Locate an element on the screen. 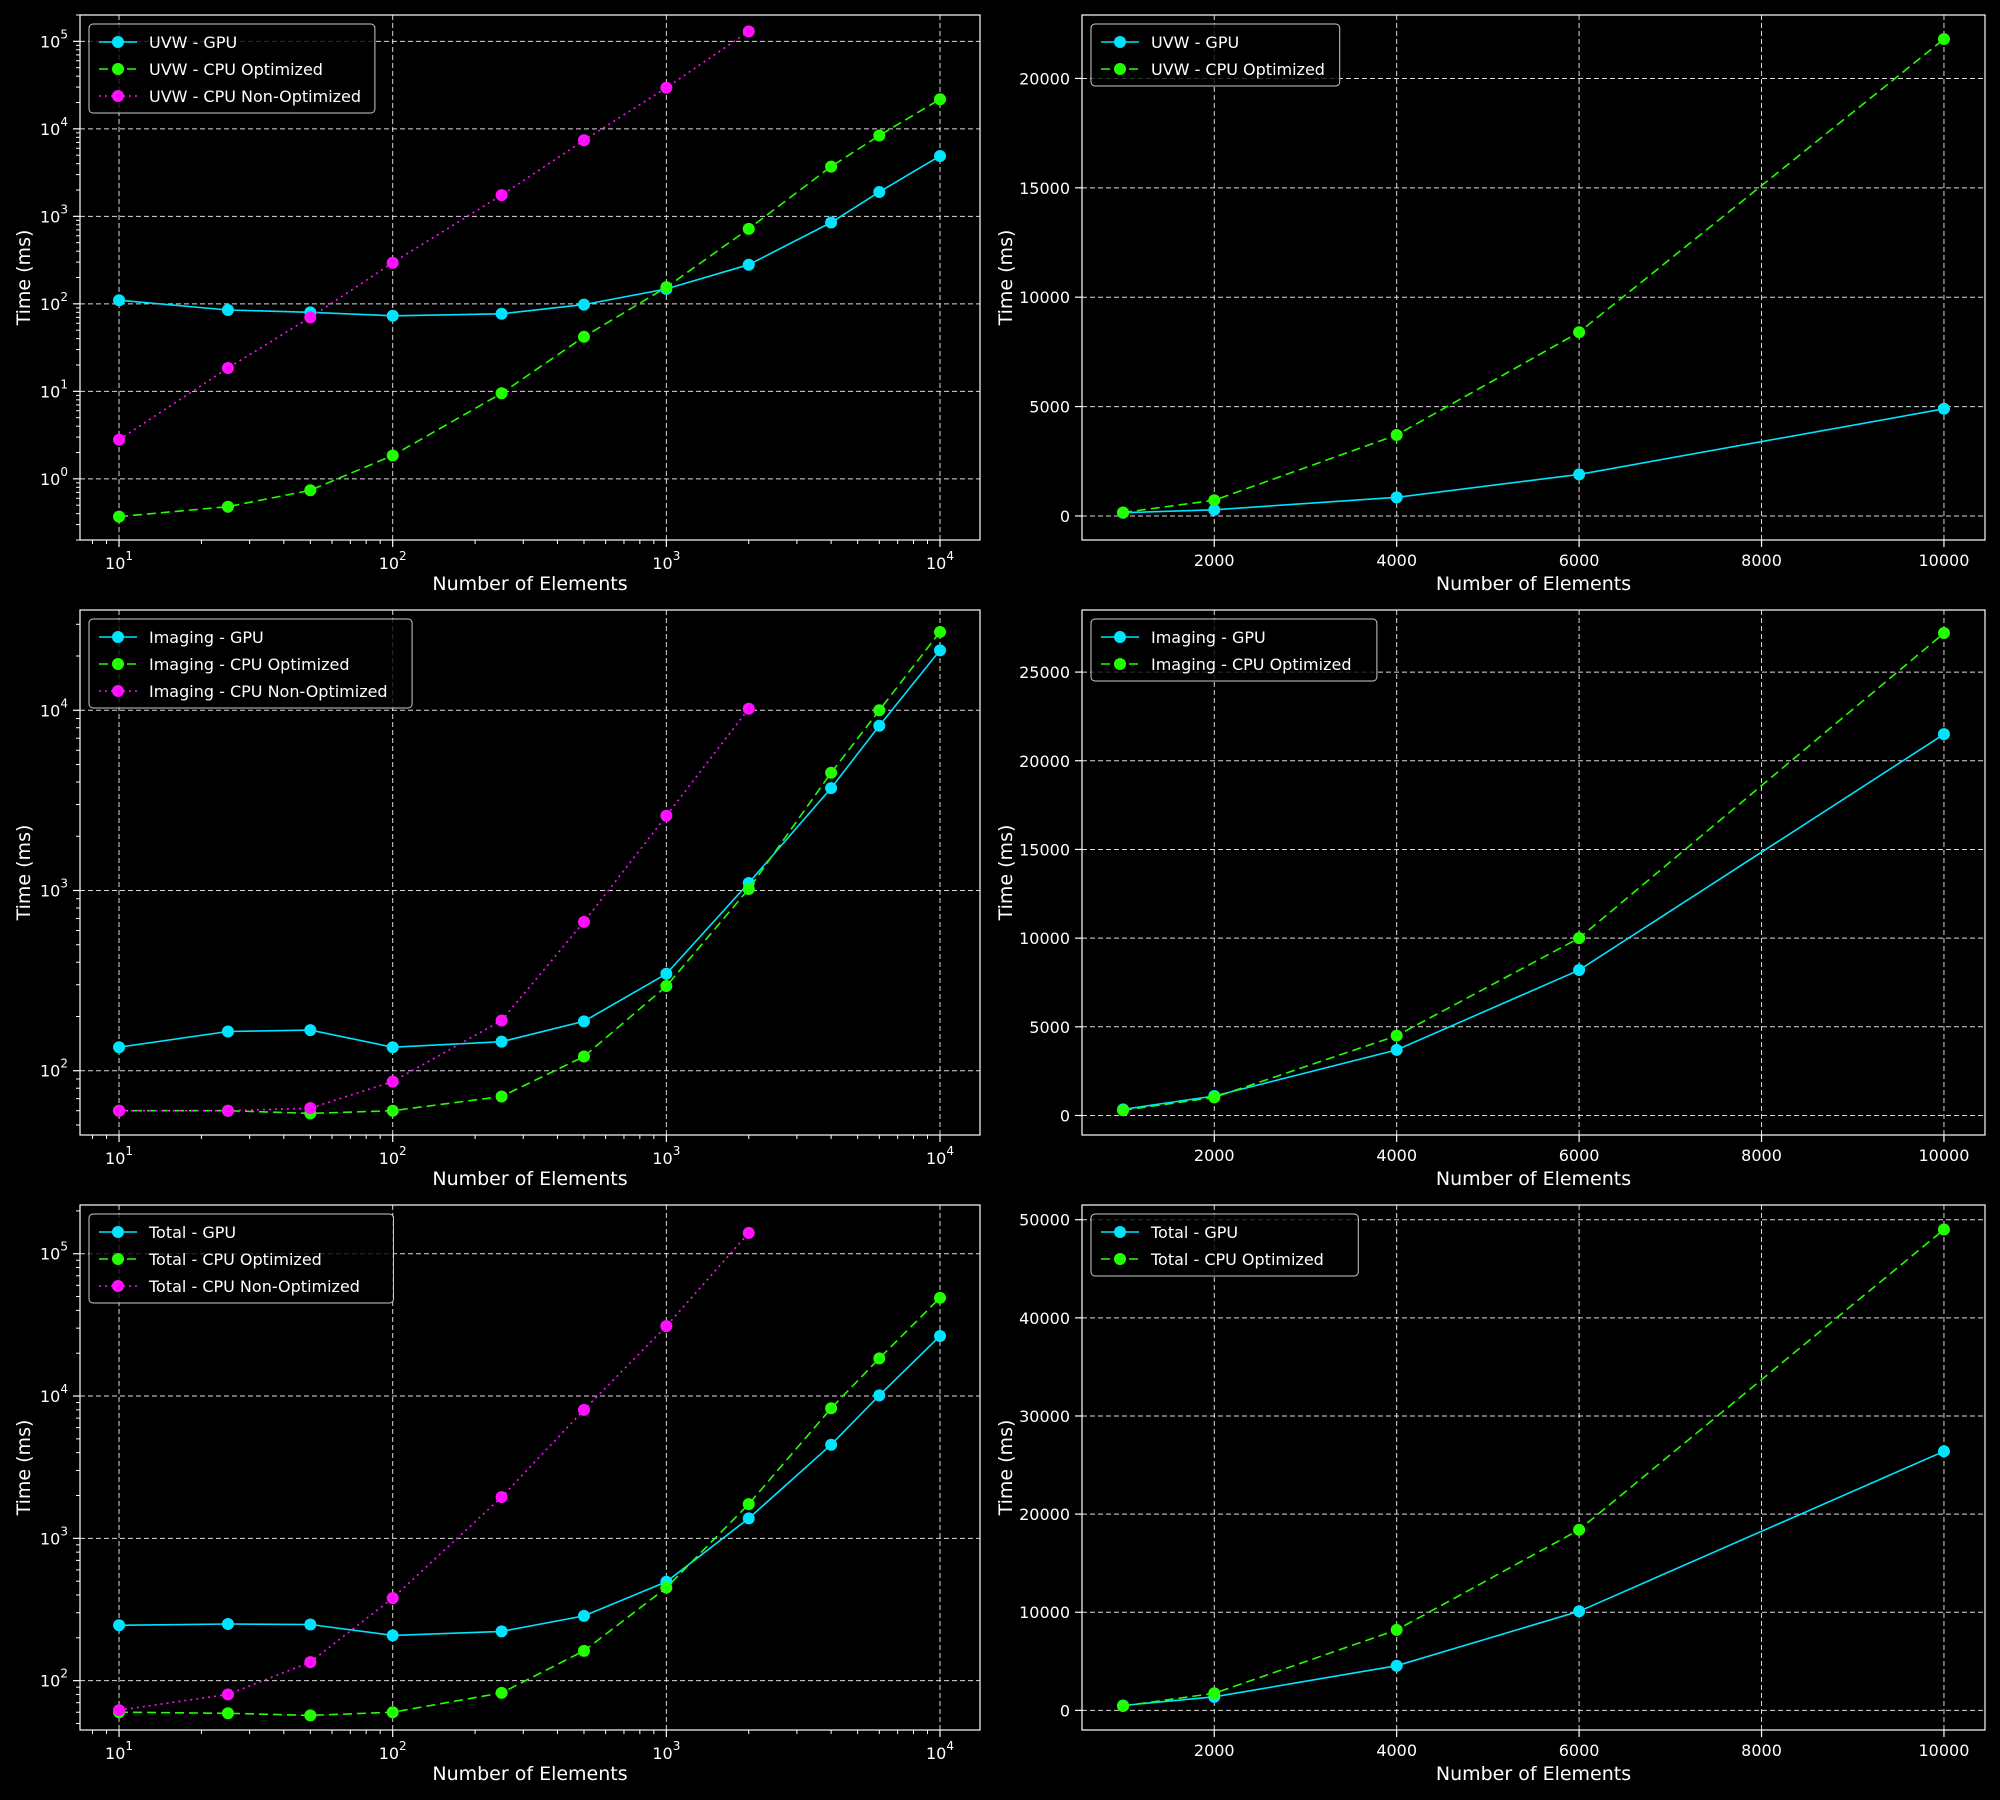  y-tick-label: 40000 is located at coordinates (1044, 1318).